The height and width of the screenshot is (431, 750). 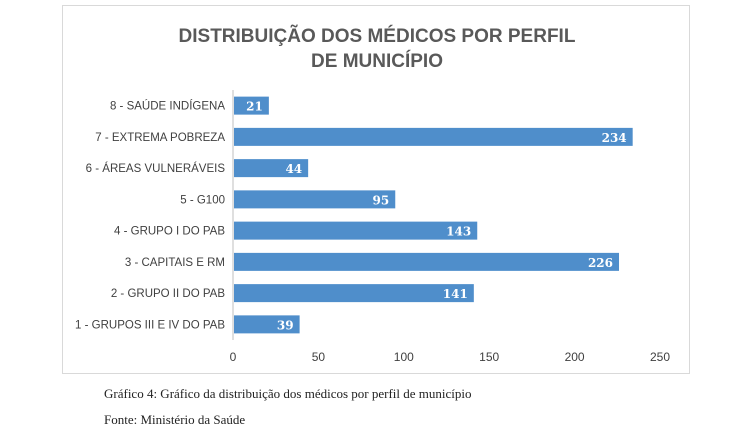 I want to click on x-tick-label: 250, so click(x=660, y=357).